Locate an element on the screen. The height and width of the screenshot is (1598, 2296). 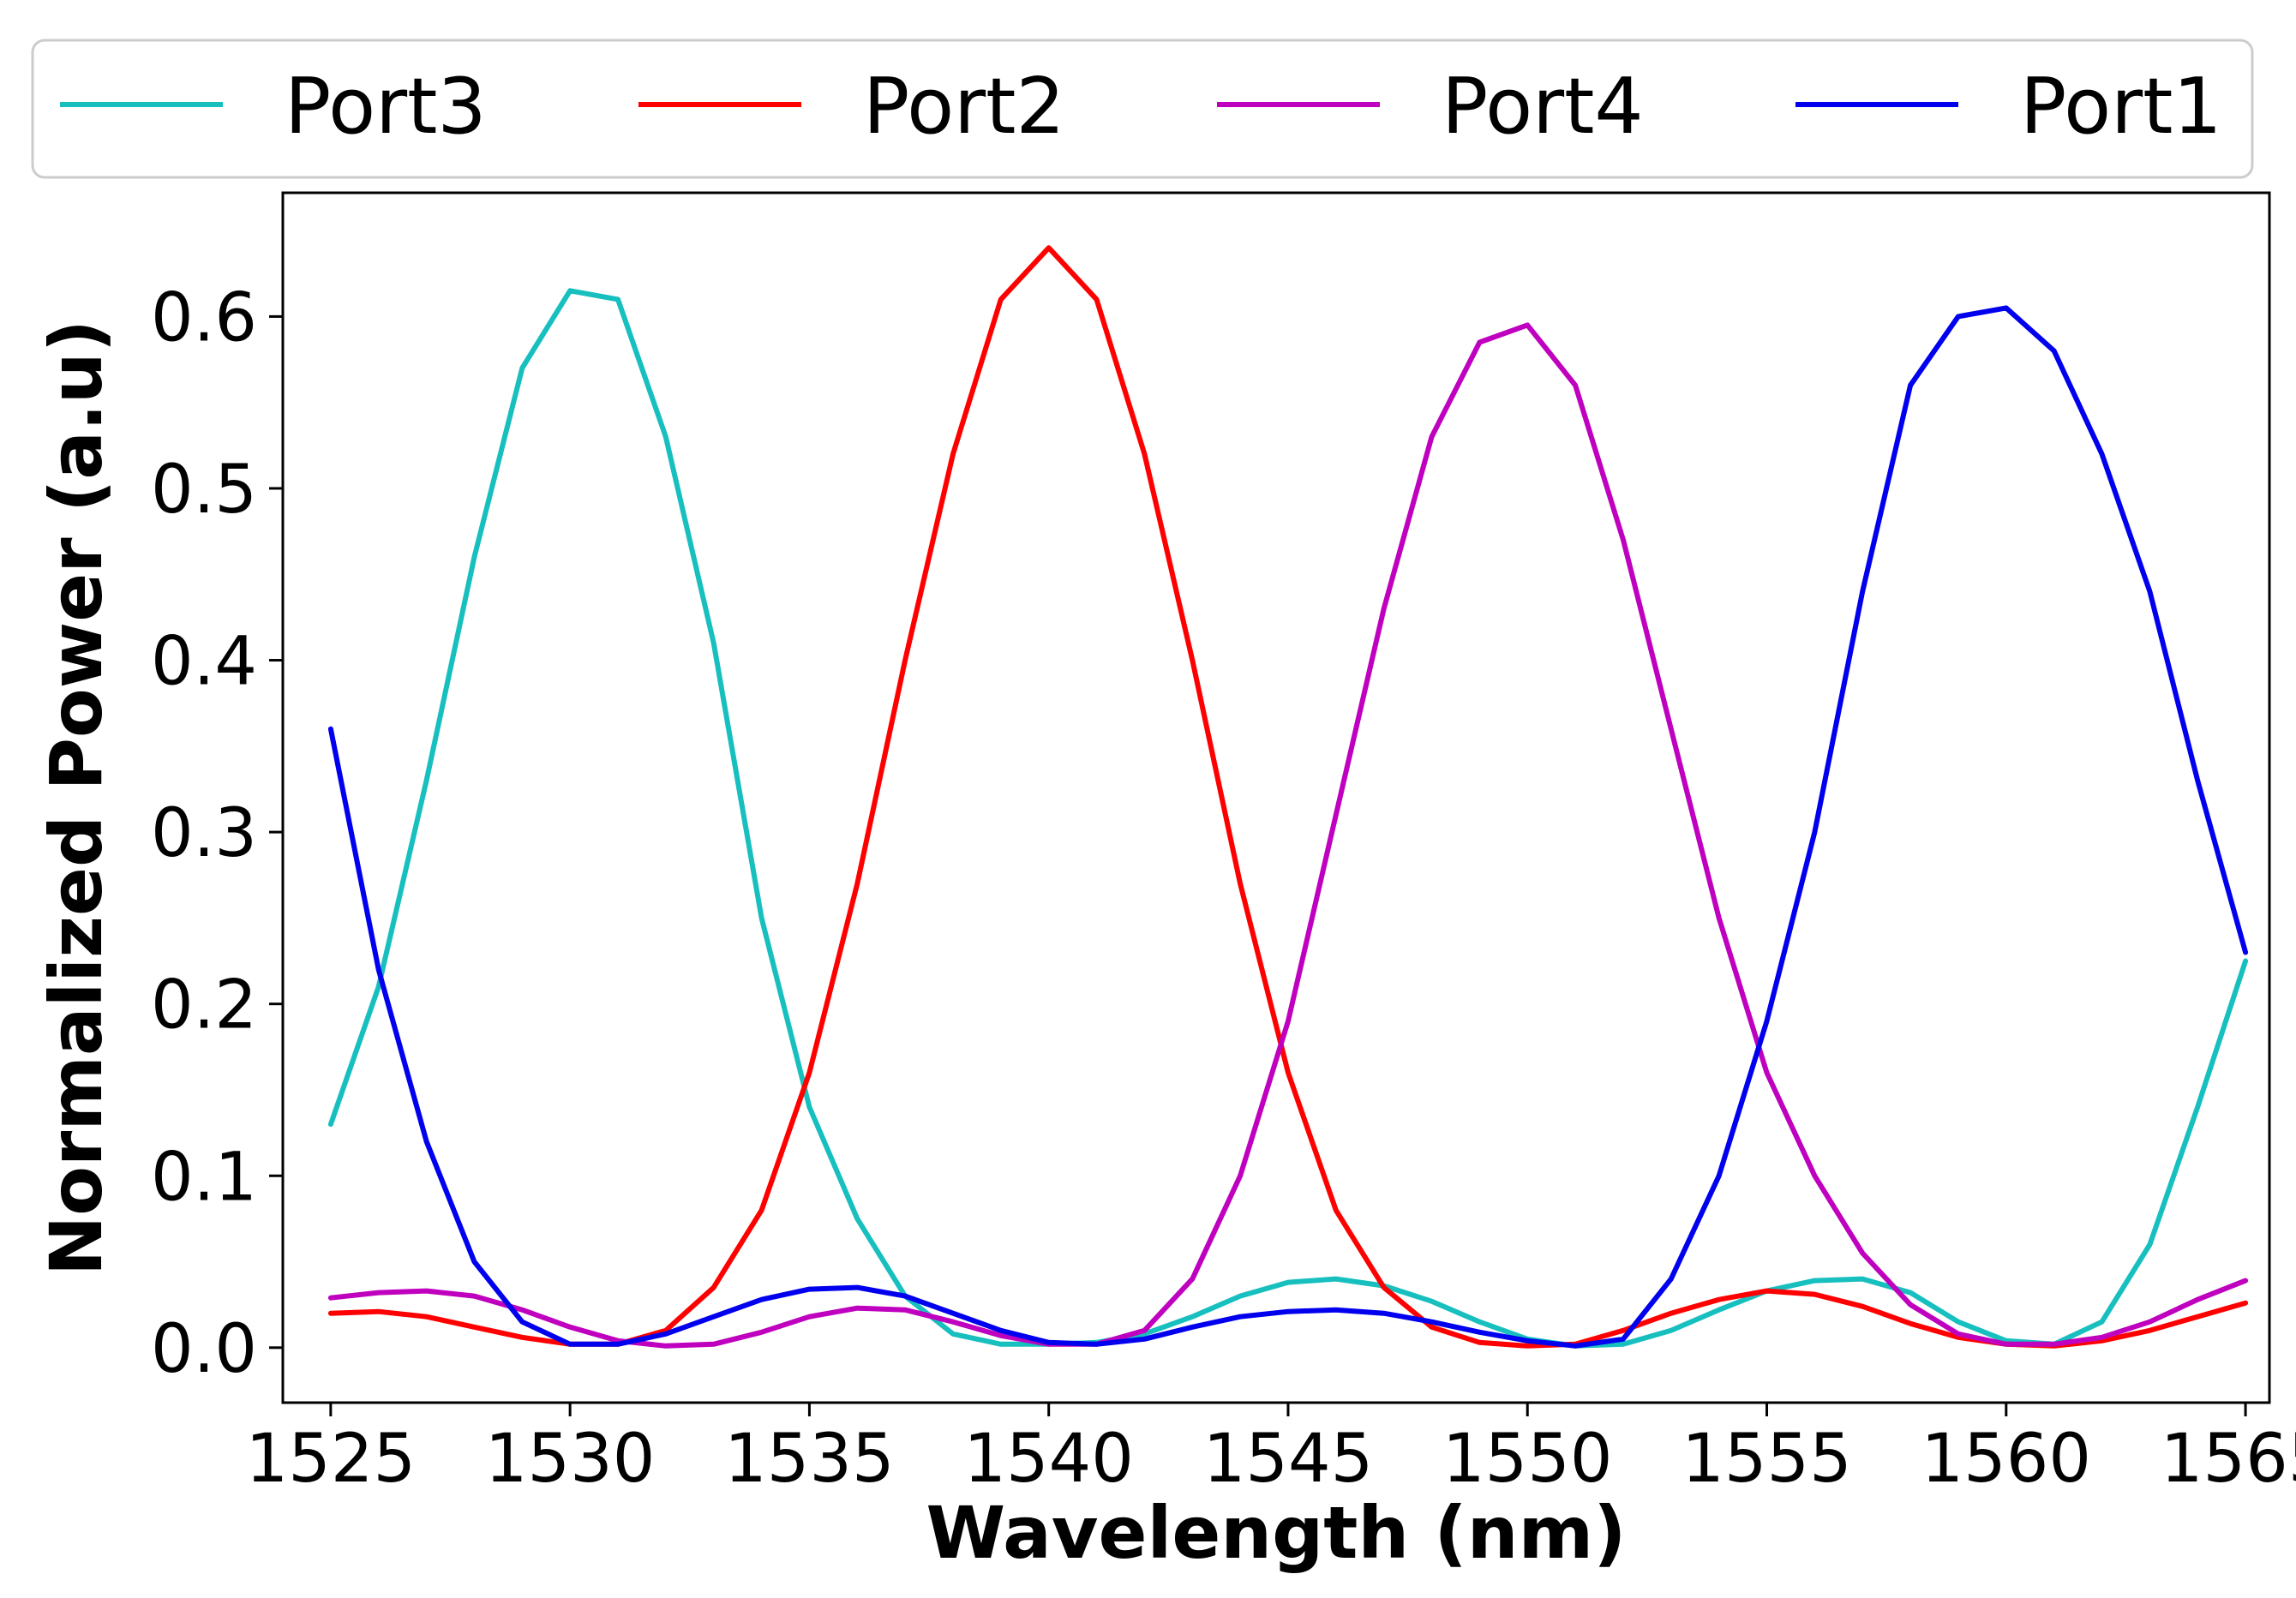
legend: Port3 Port2 Port4 Port1 is located at coordinates (1142, 109).